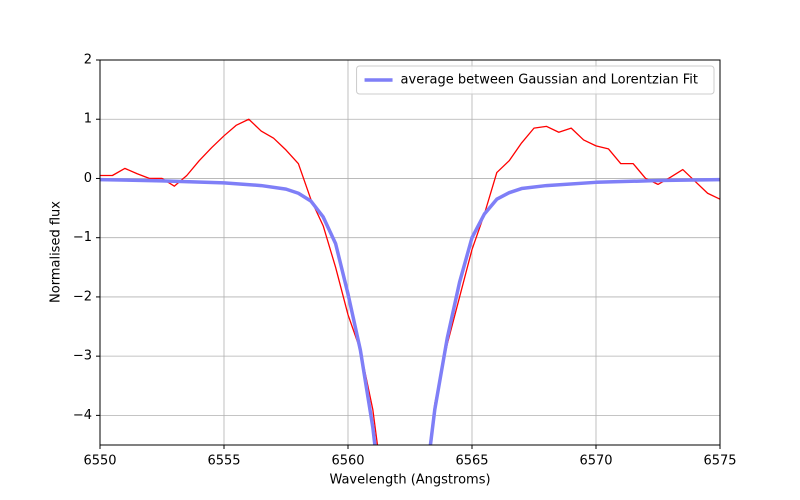  Describe the element at coordinates (719, 461) in the screenshot. I see `x-tick-label: 6575` at that location.